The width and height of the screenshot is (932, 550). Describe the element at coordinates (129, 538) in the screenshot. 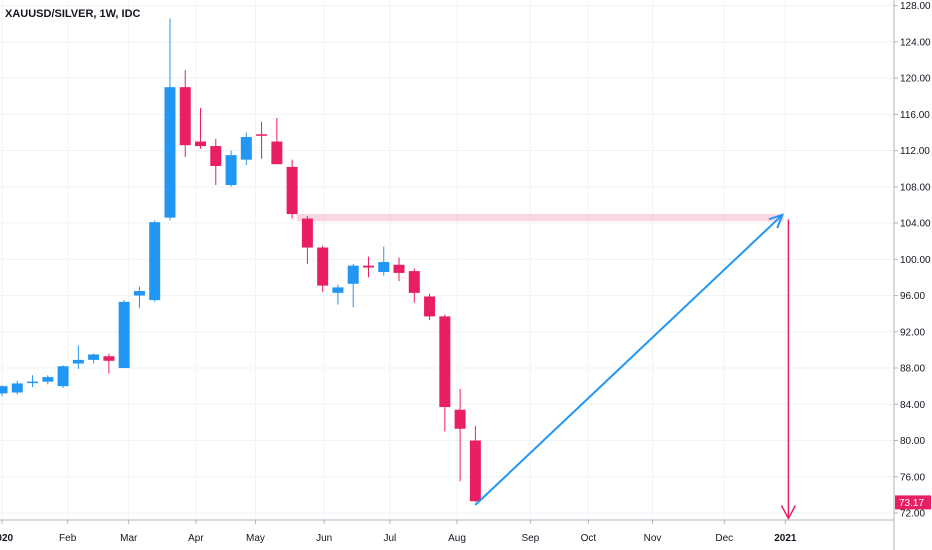

I see `x-tick-label: Mar` at that location.